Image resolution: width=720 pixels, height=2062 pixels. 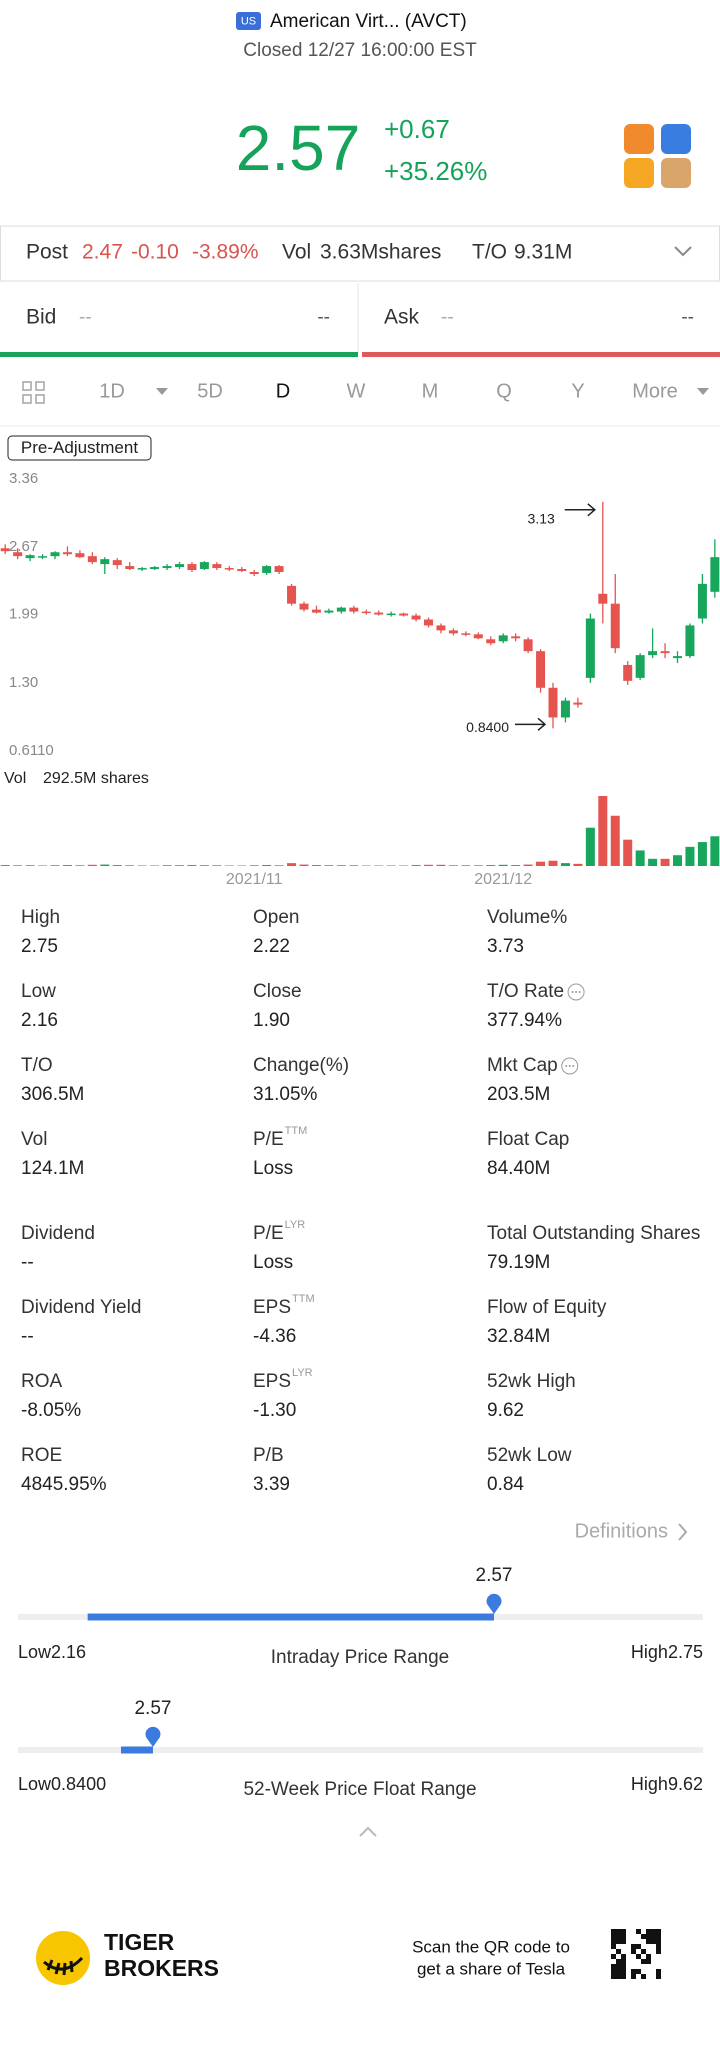 What do you see at coordinates (368, 1832) in the screenshot?
I see `collapse` at bounding box center [368, 1832].